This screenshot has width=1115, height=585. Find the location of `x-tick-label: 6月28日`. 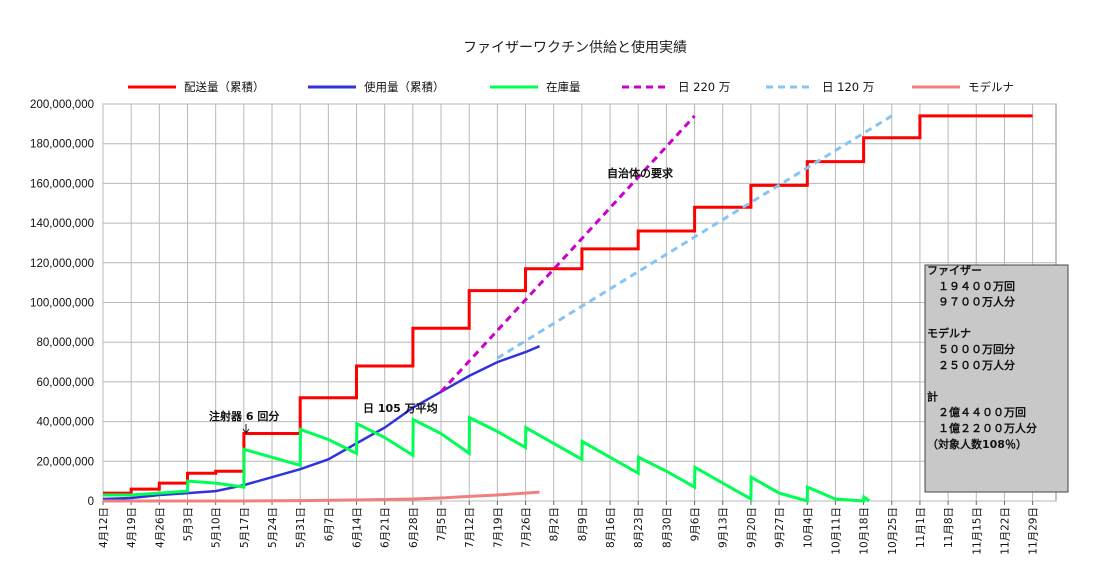

x-tick-label: 6月28日 is located at coordinates (414, 527).